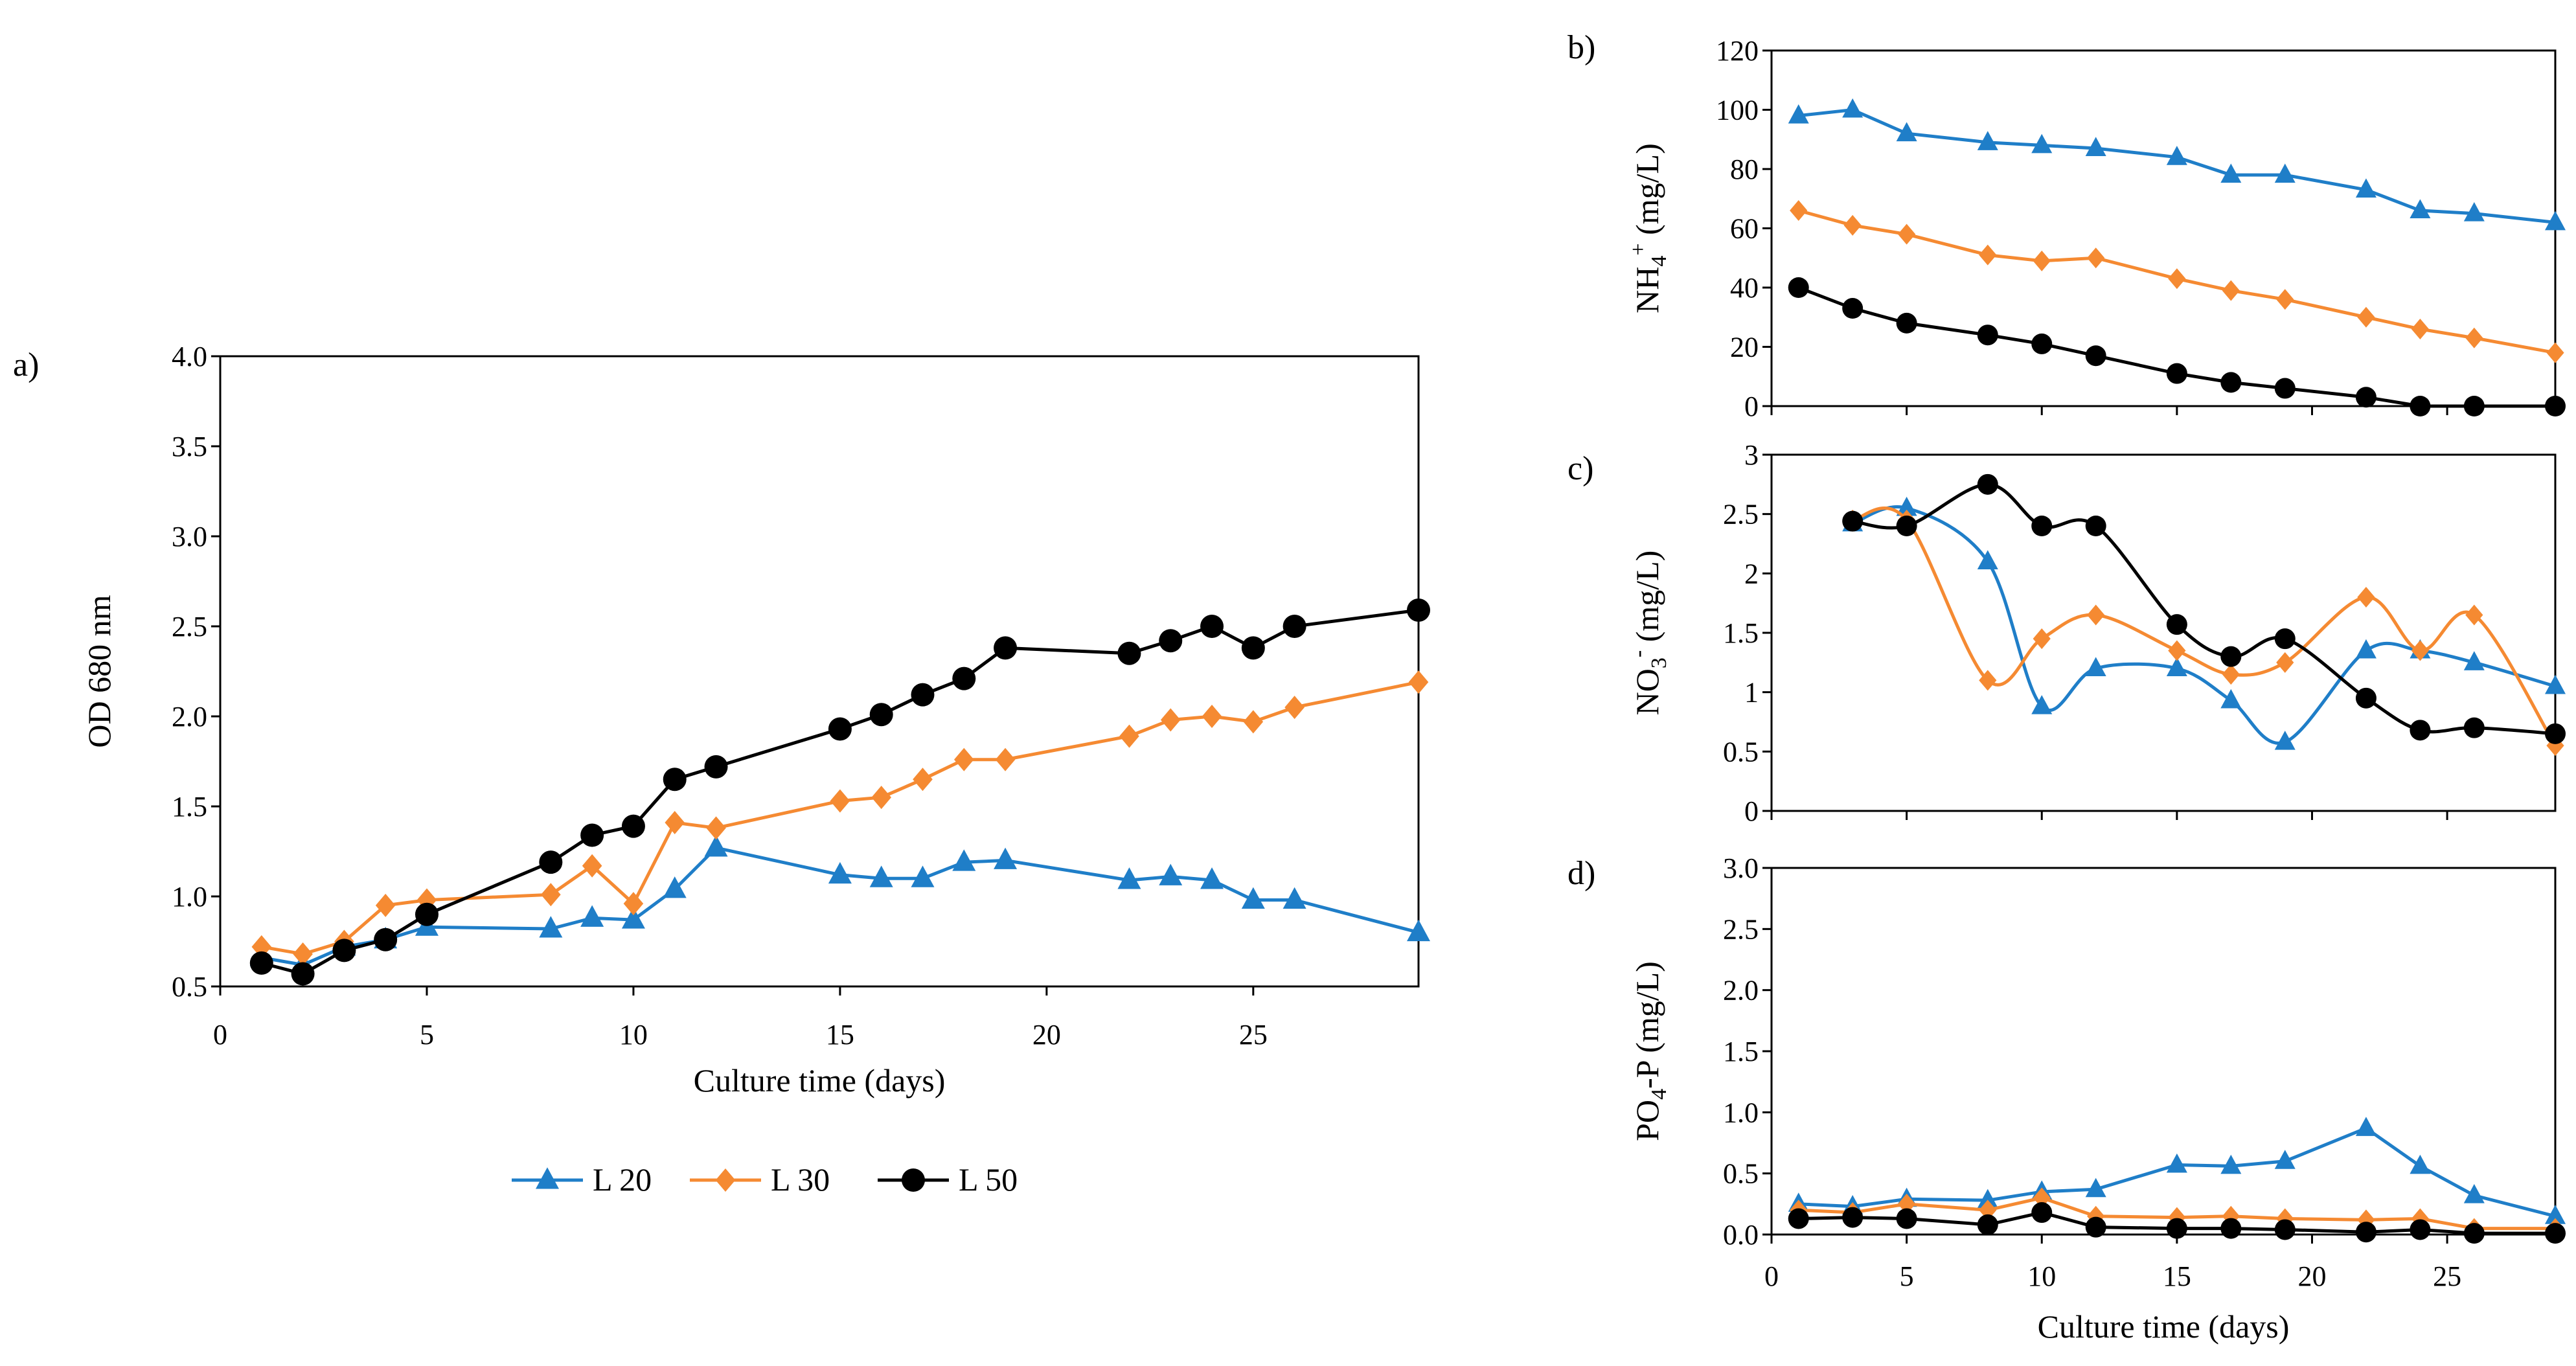 This screenshot has height=1366, width=2576. I want to click on legend-item-L30: L 30, so click(760, 1179).